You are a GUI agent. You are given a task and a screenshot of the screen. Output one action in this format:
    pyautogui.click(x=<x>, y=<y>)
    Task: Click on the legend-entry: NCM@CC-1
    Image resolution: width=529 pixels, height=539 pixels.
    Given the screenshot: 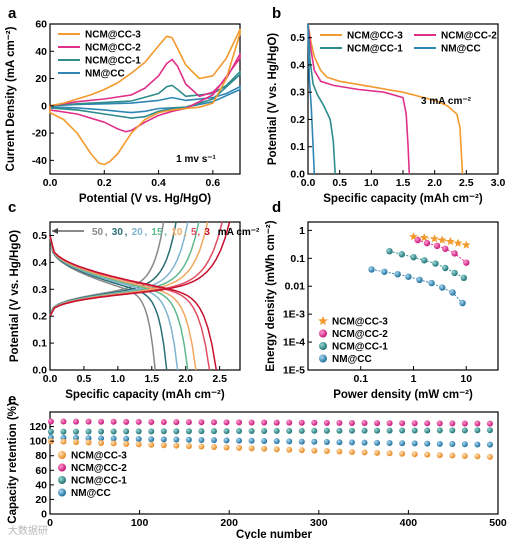 What is the action you would take?
    pyautogui.click(x=375, y=49)
    